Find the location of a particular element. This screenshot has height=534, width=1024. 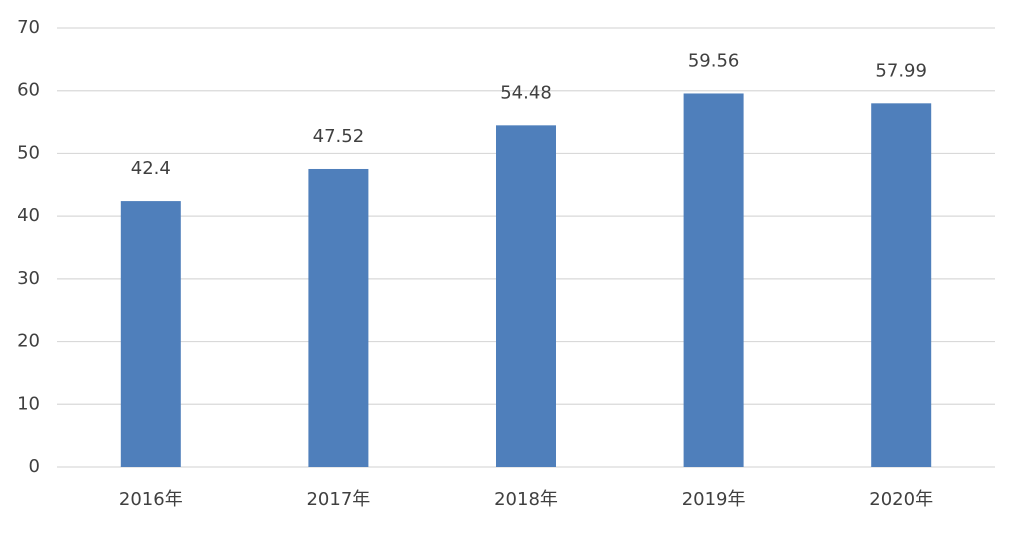

x-tick-label: 2016年 is located at coordinates (151, 499).